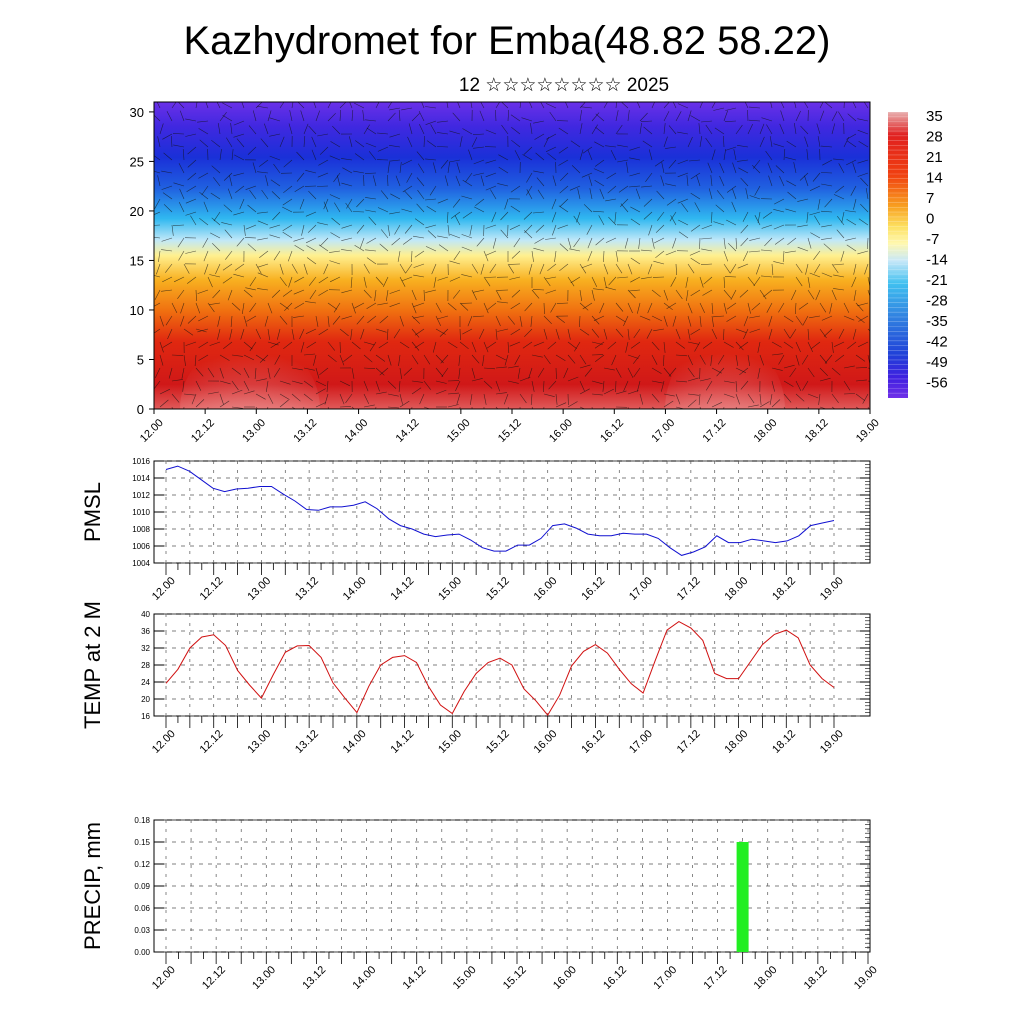 The image size is (1024, 1024). Describe the element at coordinates (512, 886) in the screenshot. I see `panel-frame` at that location.